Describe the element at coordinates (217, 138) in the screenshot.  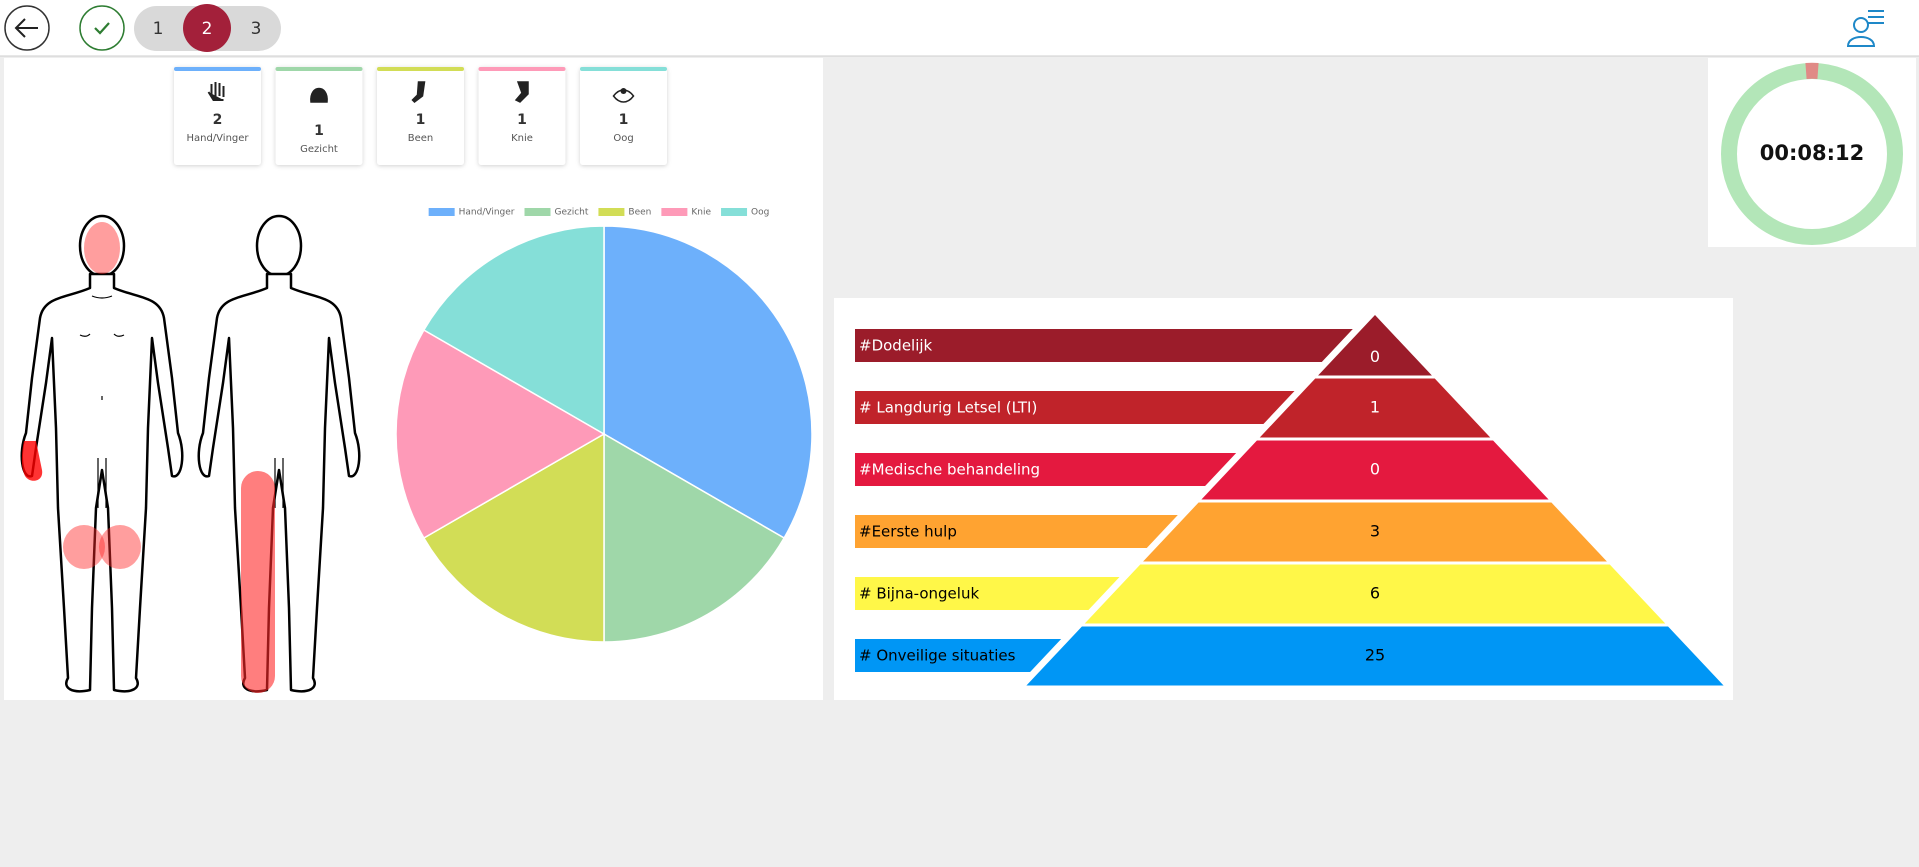
I see `card-label: Hand/Vinger` at that location.